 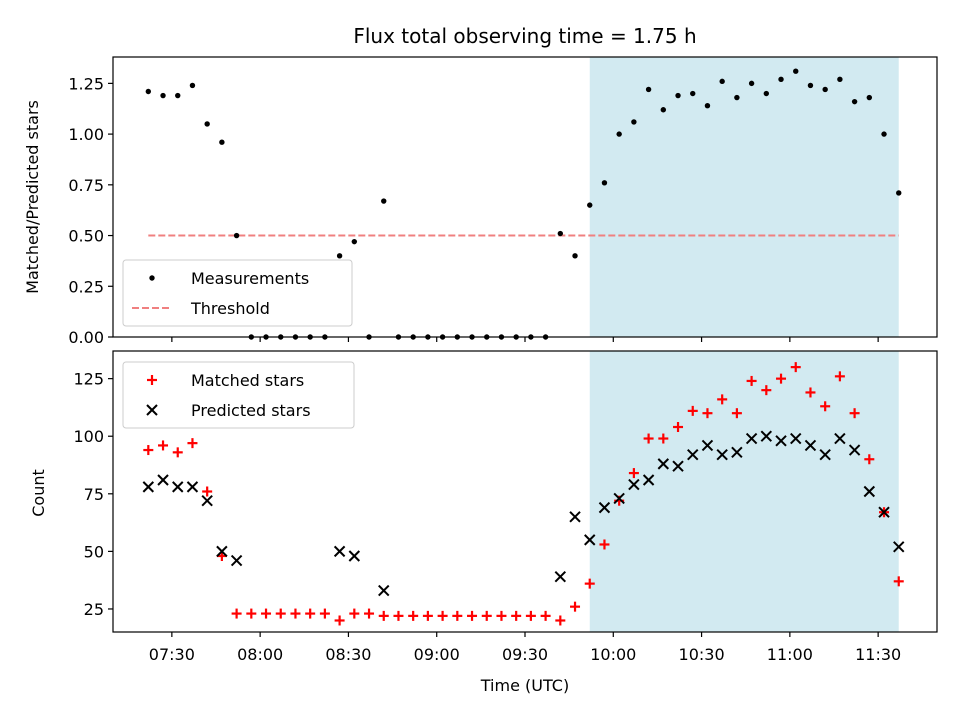 What do you see at coordinates (247, 380) in the screenshot?
I see `legend-label: Matched stars` at bounding box center [247, 380].